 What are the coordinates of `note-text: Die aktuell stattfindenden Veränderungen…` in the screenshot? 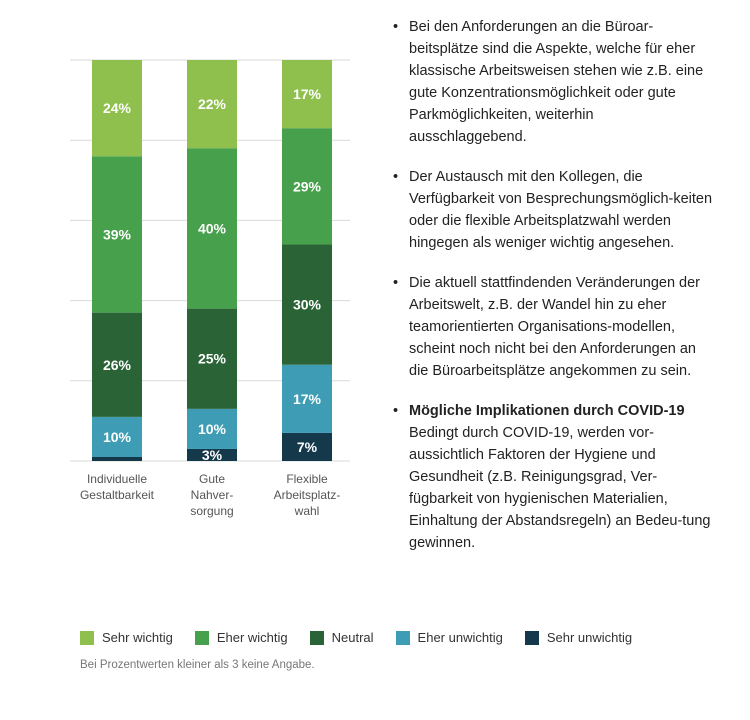 It's located at (555, 327).